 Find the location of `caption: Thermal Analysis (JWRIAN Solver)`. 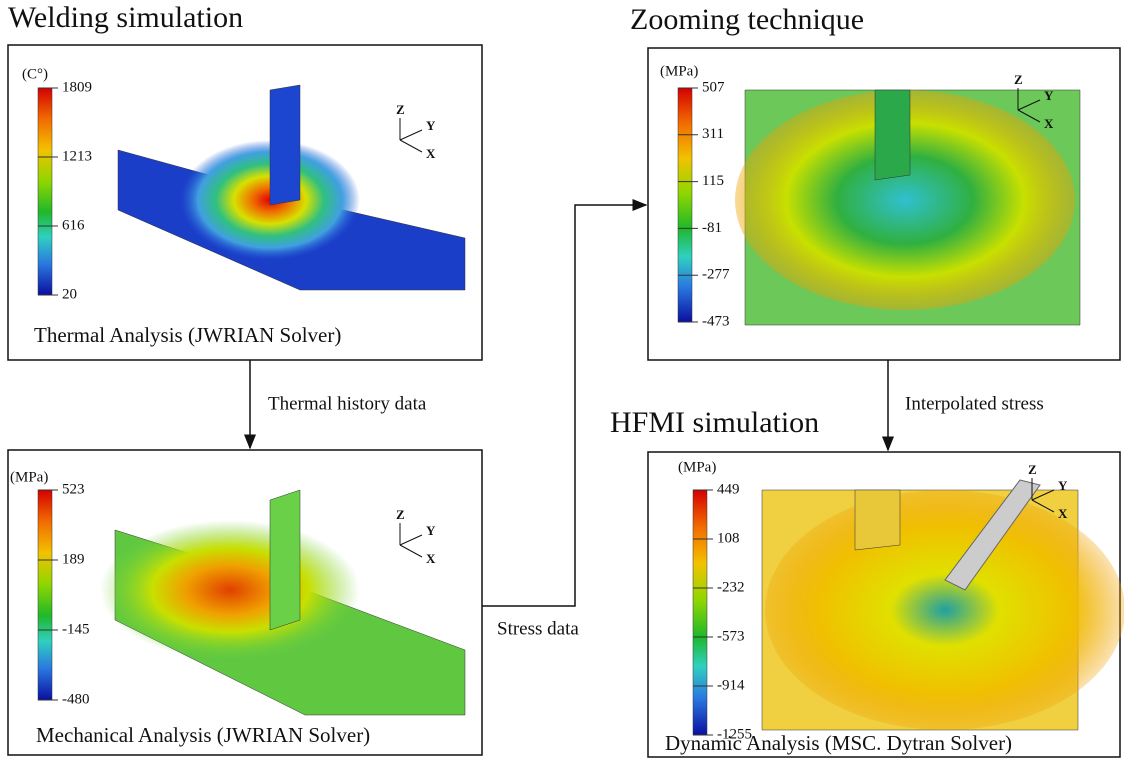

caption: Thermal Analysis (JWRIAN Solver) is located at coordinates (187, 335).